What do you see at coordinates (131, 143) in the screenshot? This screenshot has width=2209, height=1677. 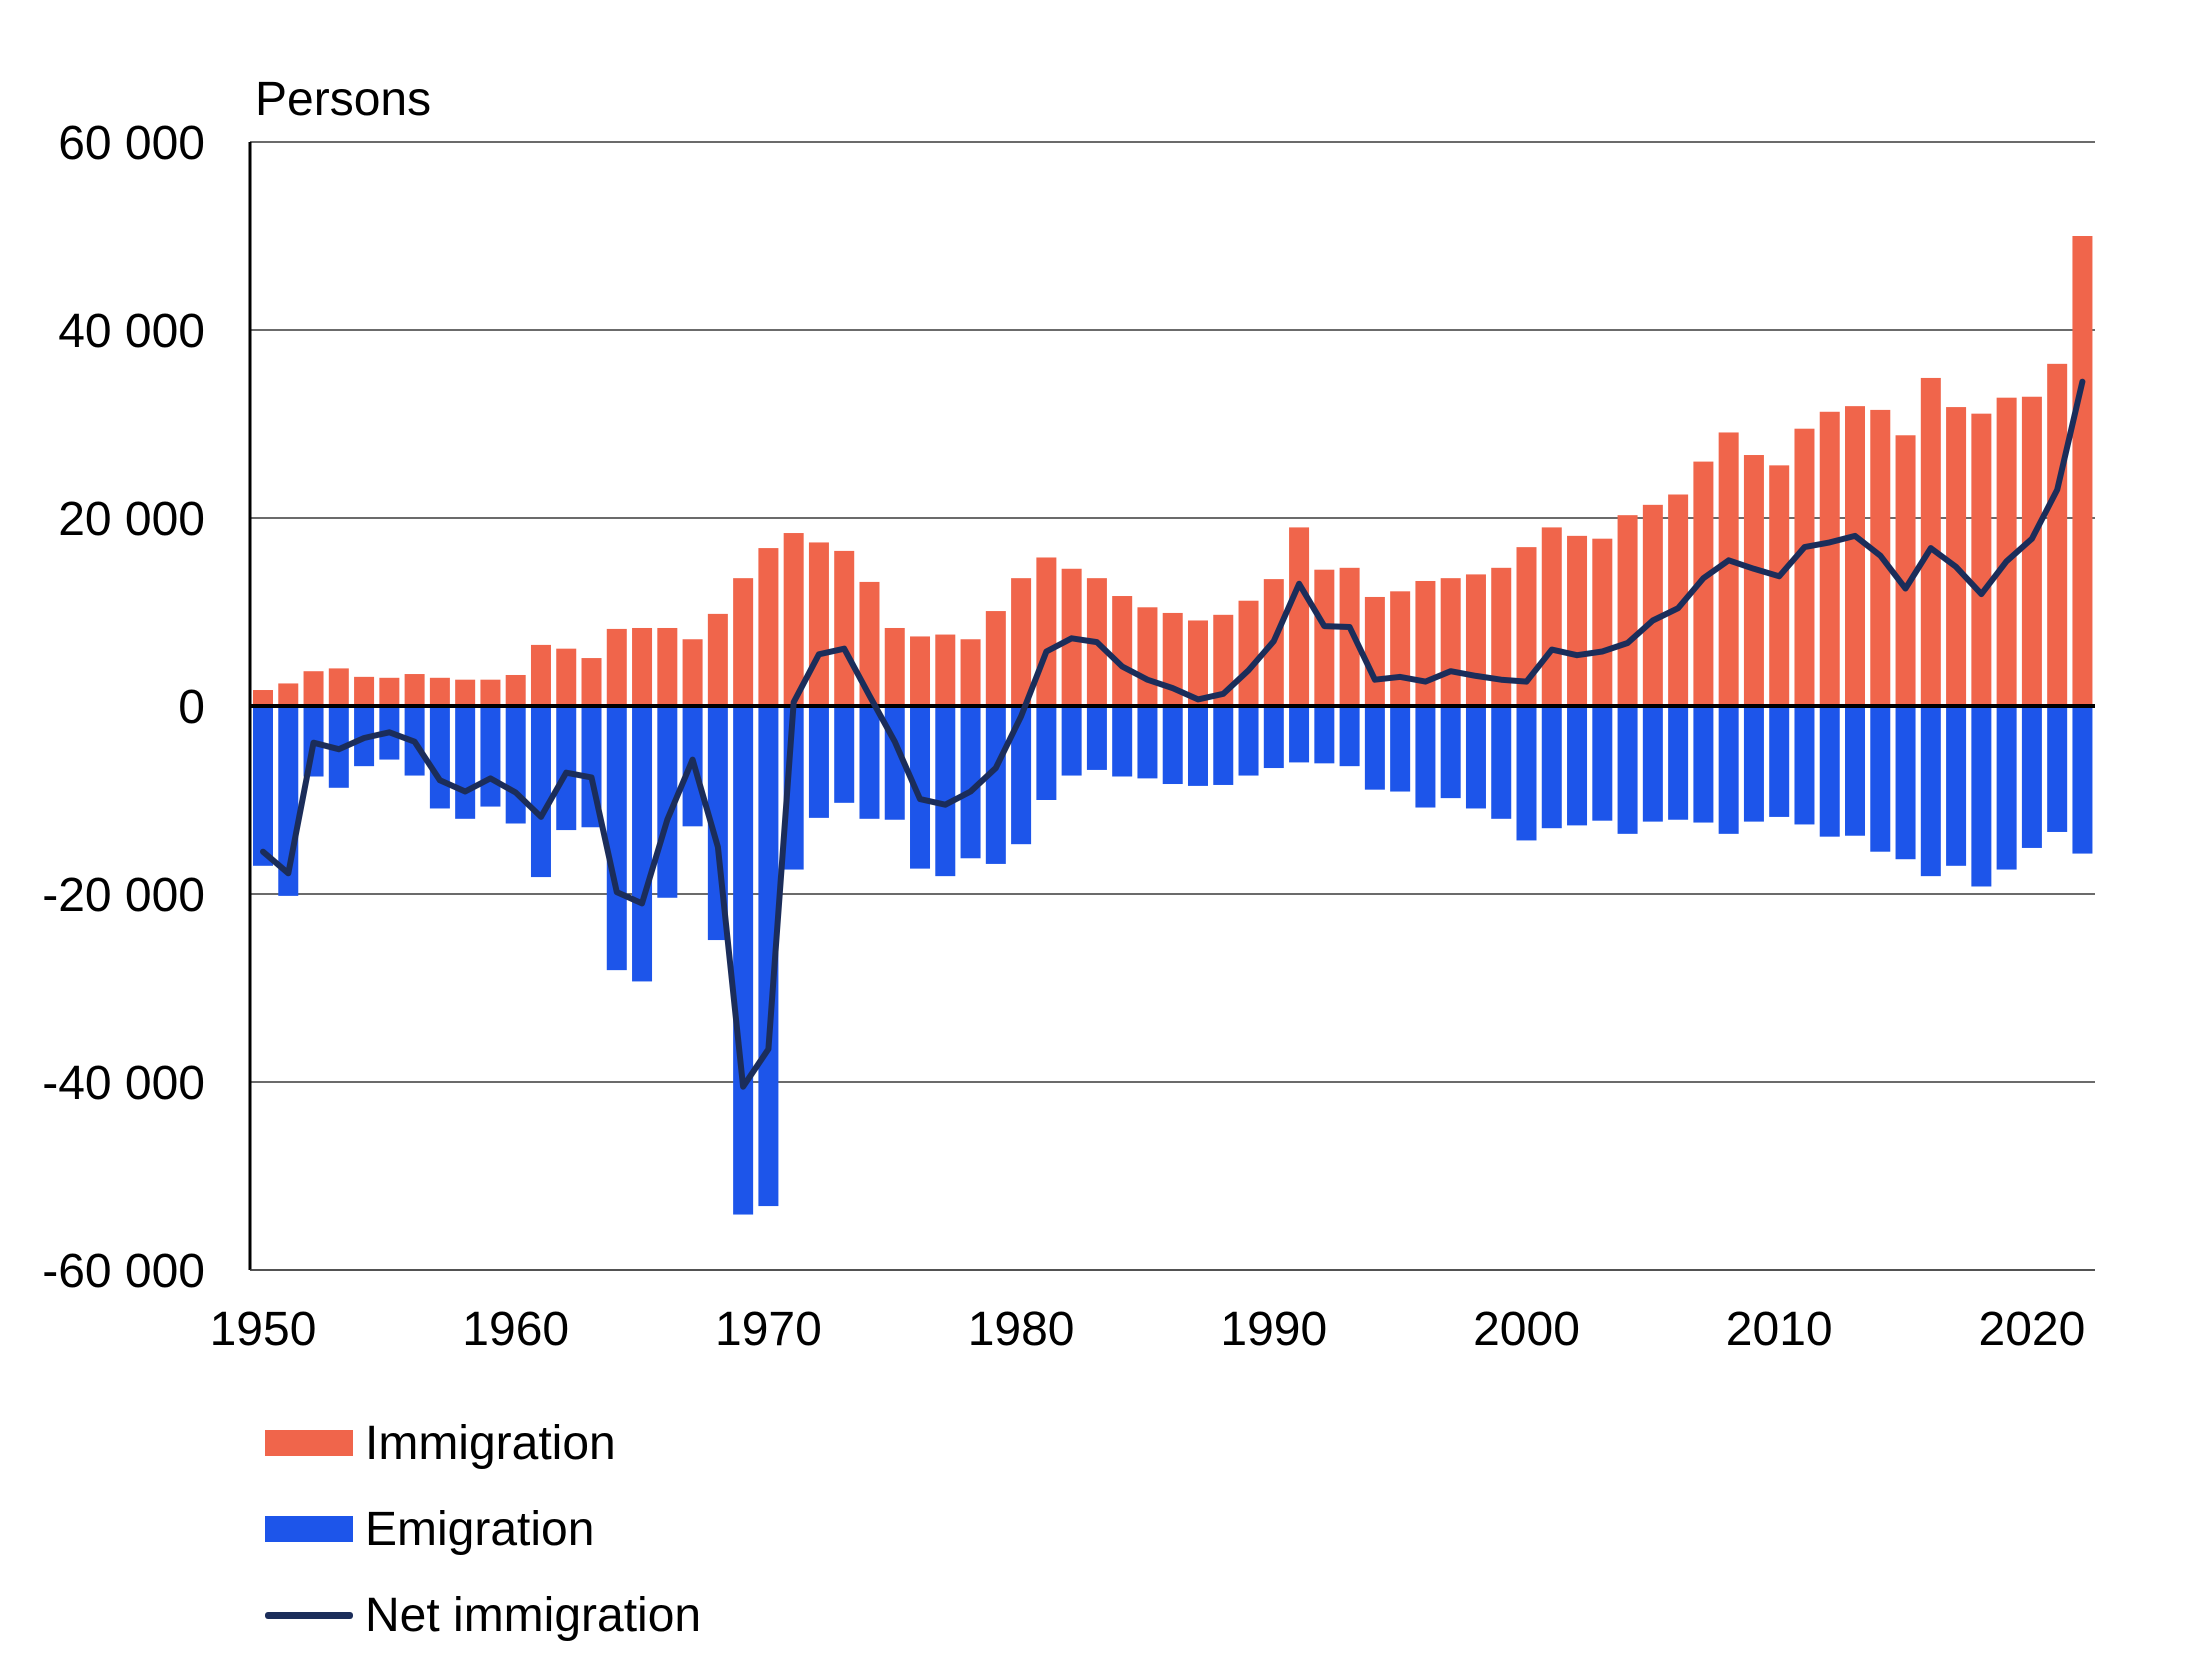 I see `y-tick-label: 60 000` at bounding box center [131, 143].